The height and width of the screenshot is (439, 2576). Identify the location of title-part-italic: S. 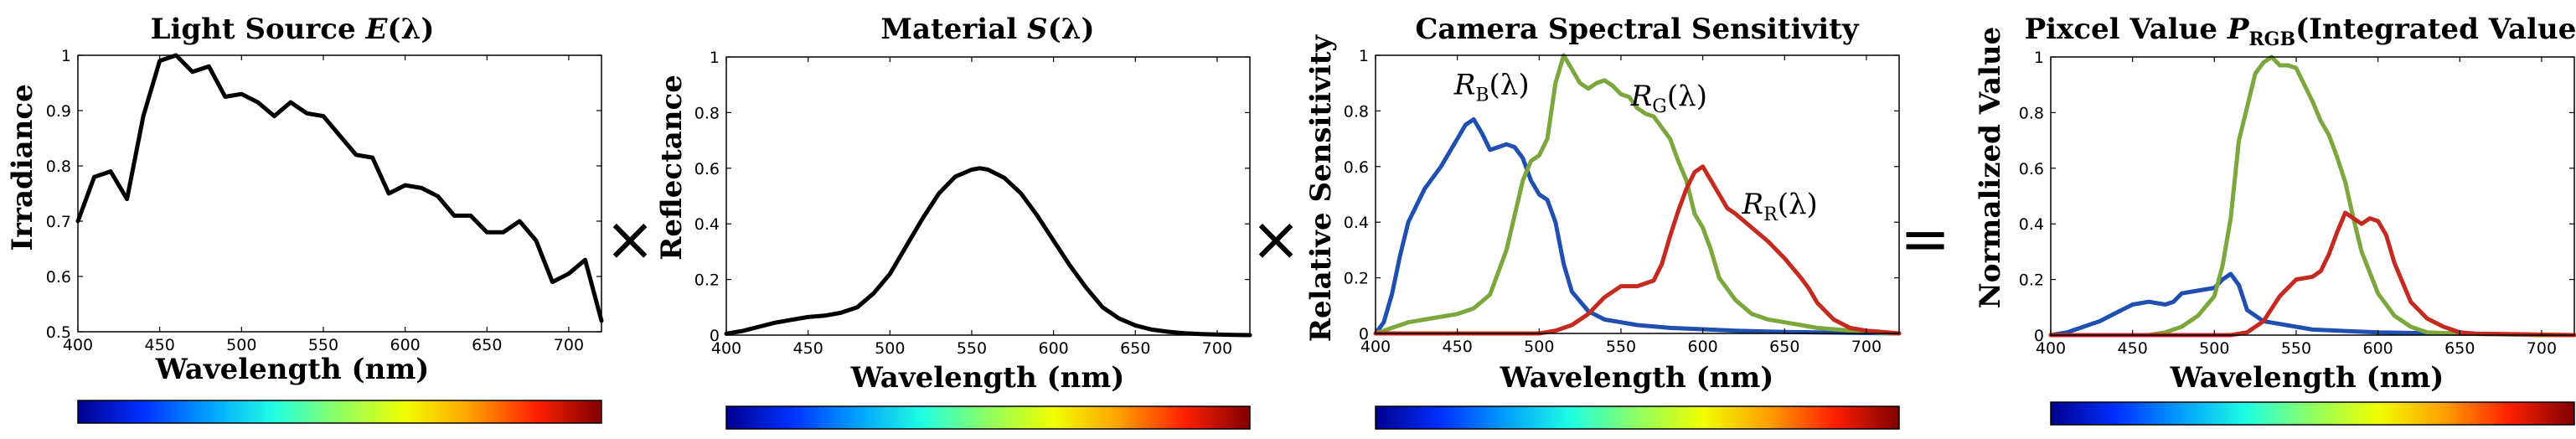
(1037, 29).